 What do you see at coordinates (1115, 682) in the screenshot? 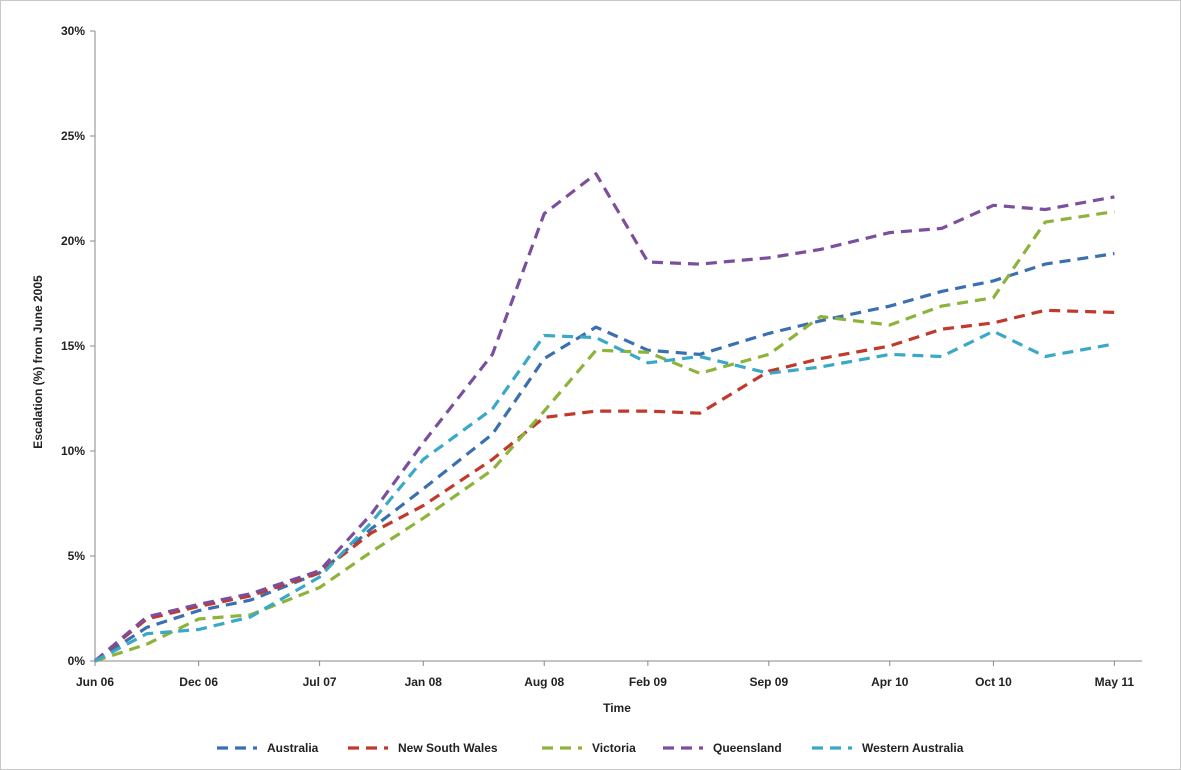
I see `x-tick-label: May 11` at bounding box center [1115, 682].